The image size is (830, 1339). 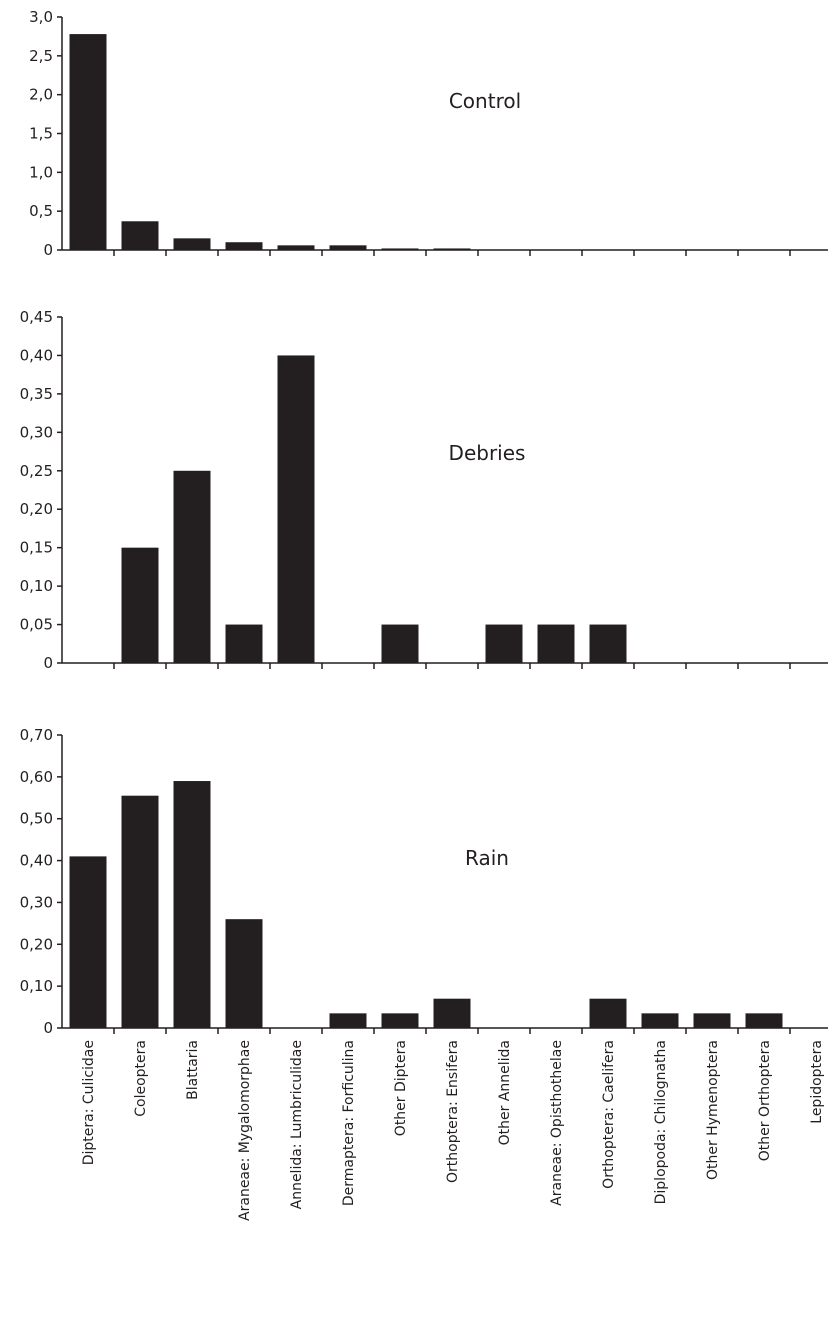 I want to click on category-label: Araneae: Mygalomorphae, so click(x=245, y=1130).